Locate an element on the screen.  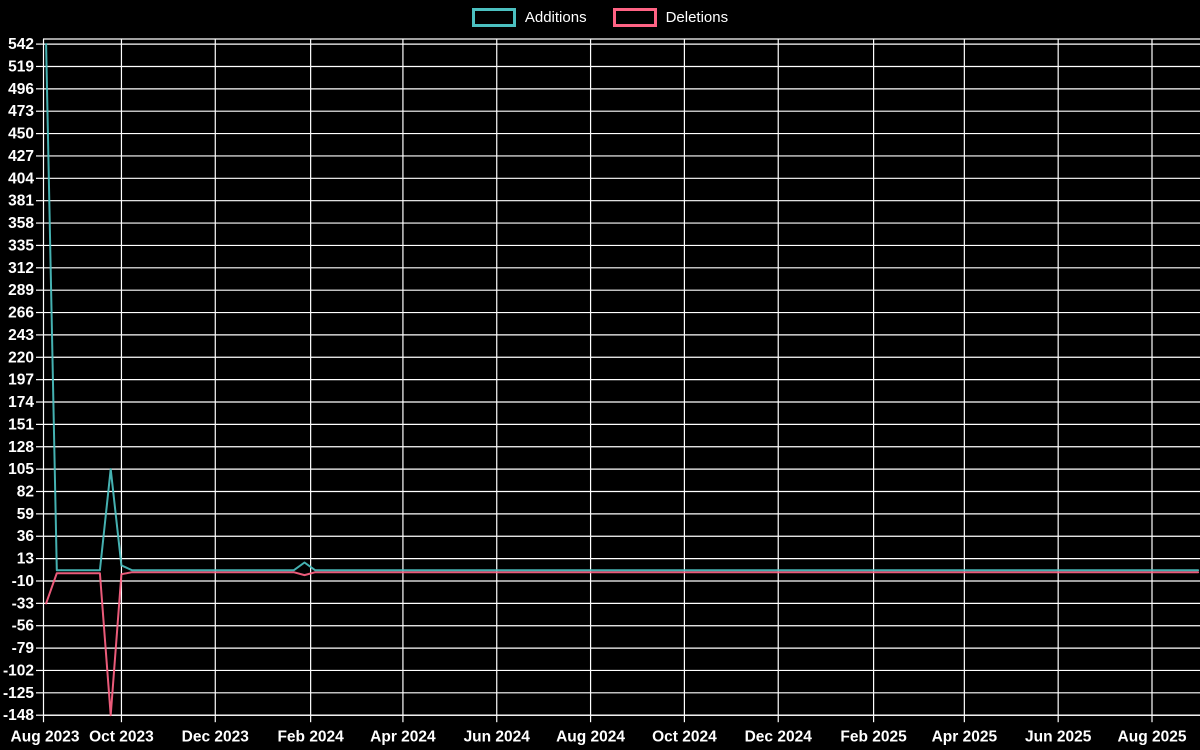
y-tick-label: -79 is located at coordinates (23, 648).